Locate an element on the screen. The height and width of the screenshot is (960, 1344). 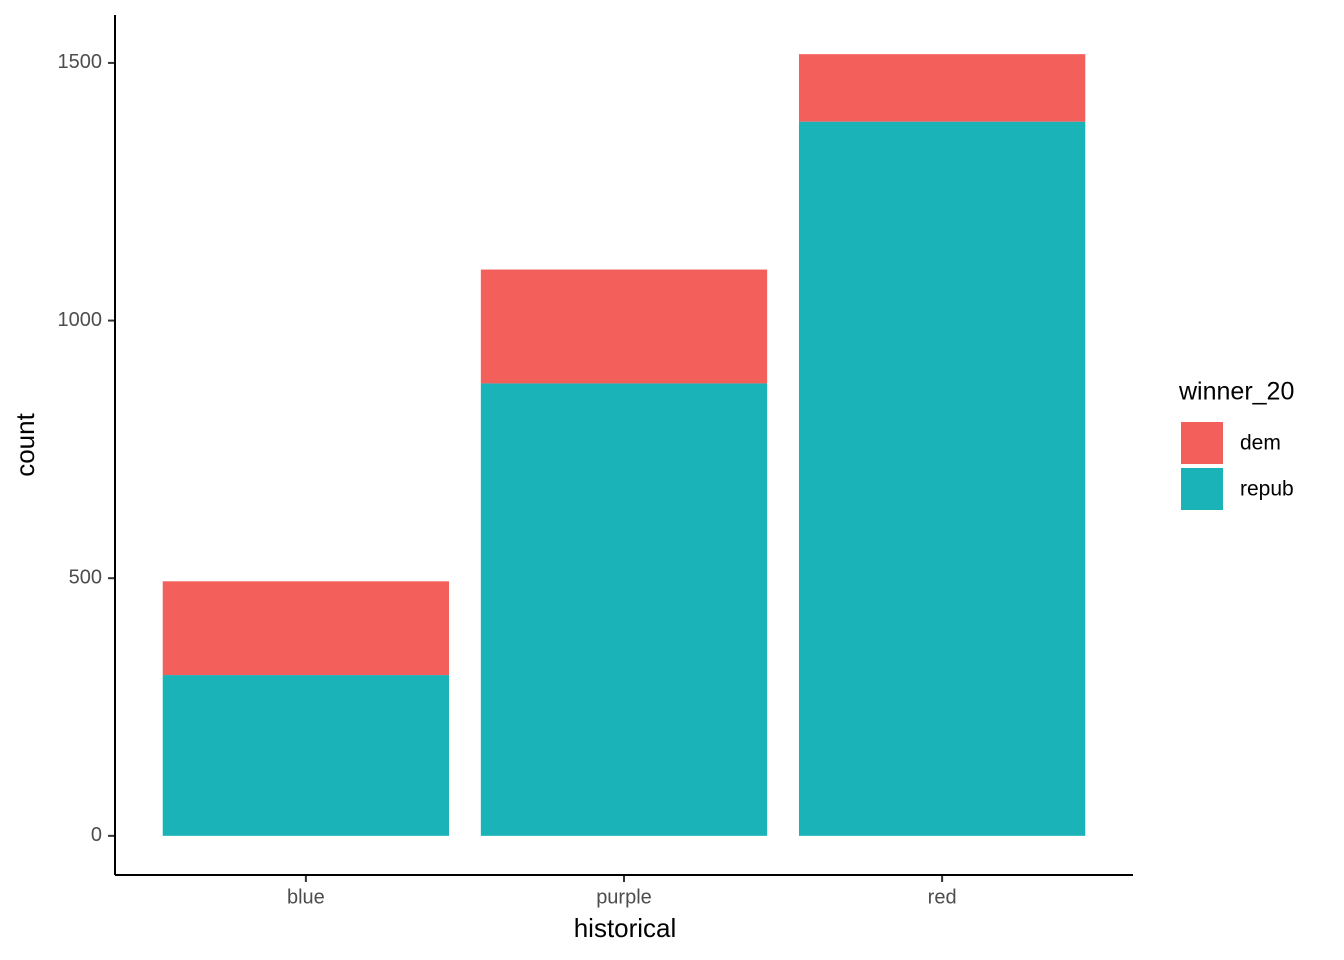
x-tick-label: blue is located at coordinates (306, 897).